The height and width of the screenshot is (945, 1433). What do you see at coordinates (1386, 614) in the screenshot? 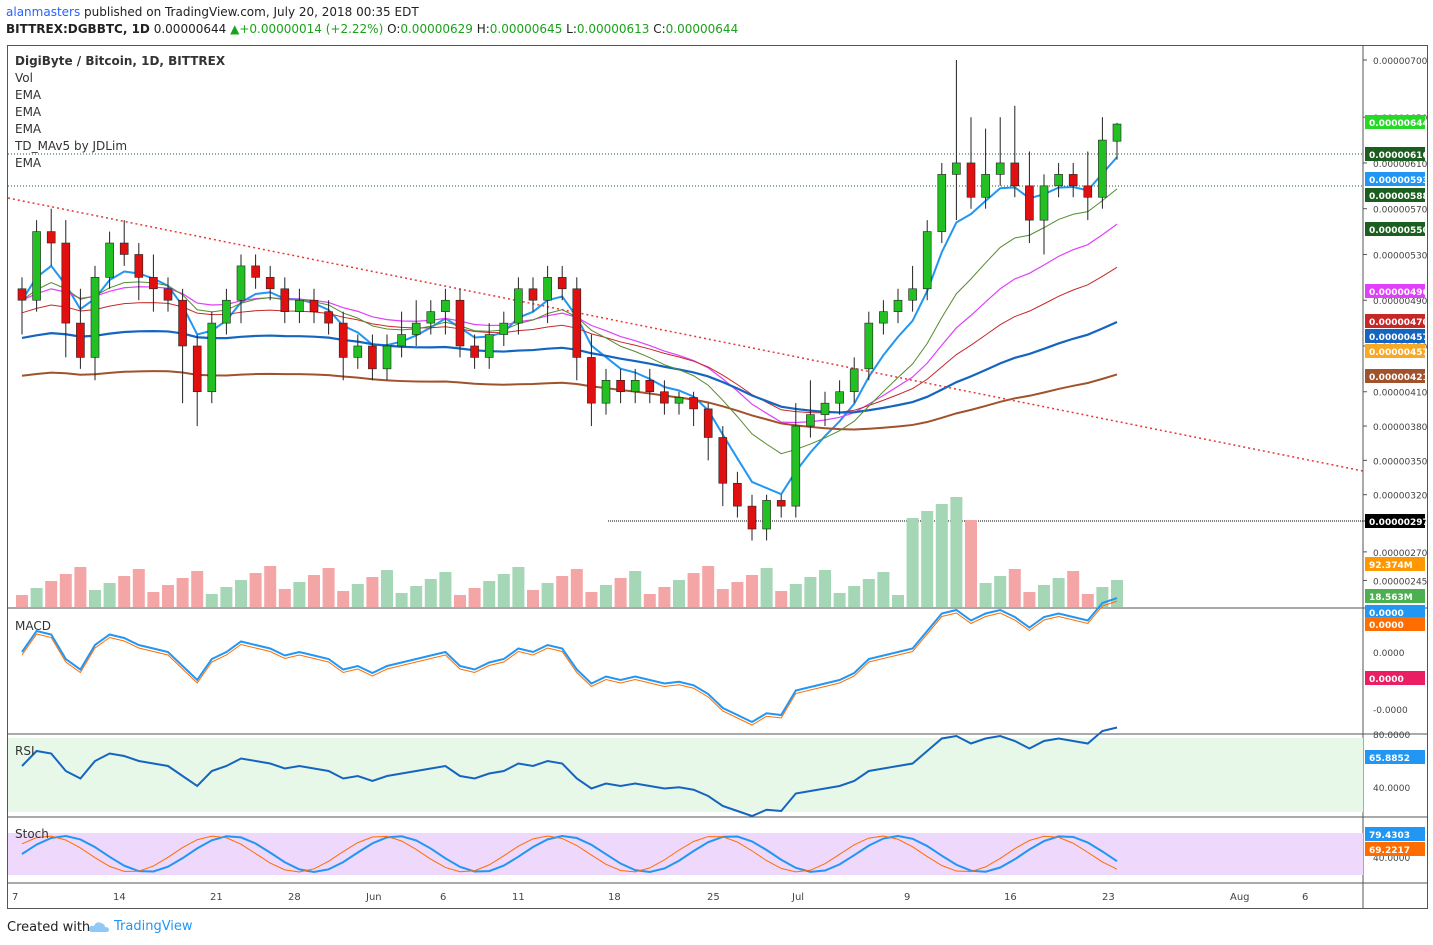
I see `macd-badge-text: 0.0000` at bounding box center [1386, 614].